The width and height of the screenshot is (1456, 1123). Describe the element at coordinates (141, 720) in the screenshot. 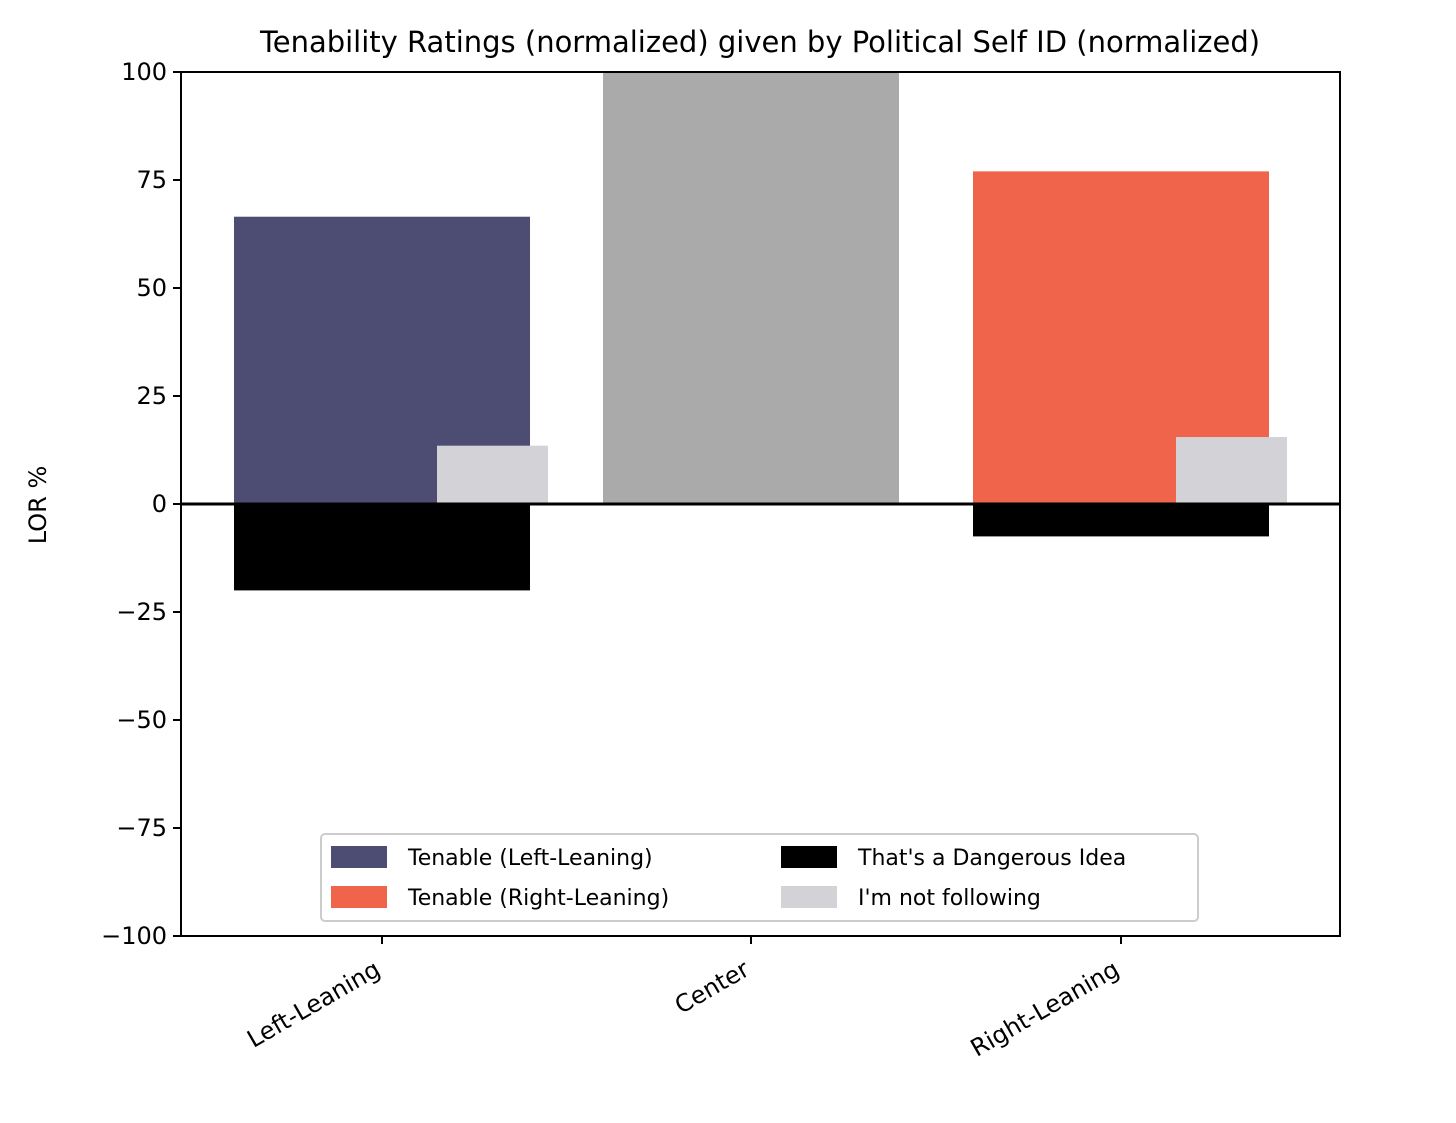

I see `y-tick-label-6: −50` at that location.